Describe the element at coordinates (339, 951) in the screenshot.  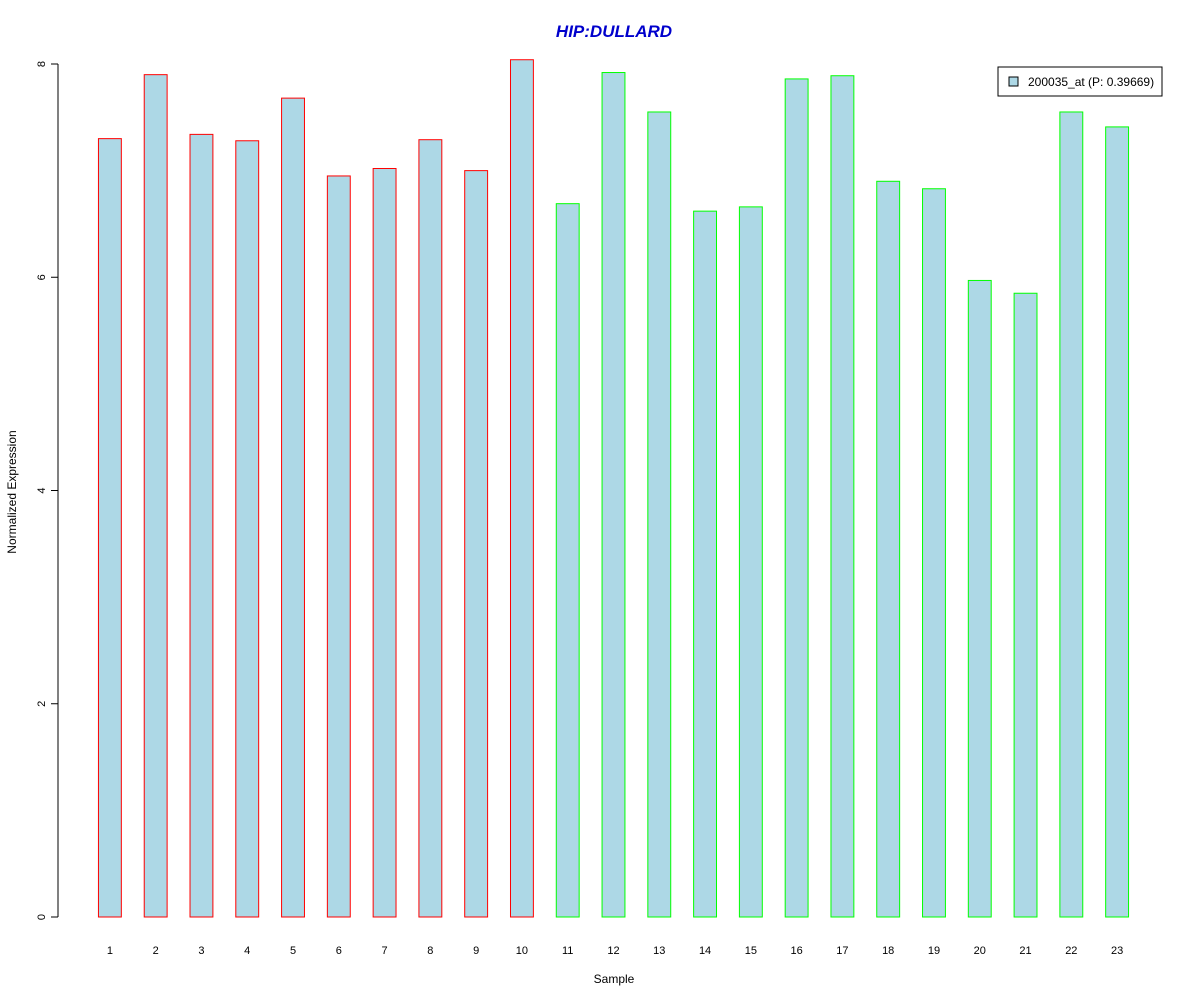
I see `x-tick-label: 6` at that location.